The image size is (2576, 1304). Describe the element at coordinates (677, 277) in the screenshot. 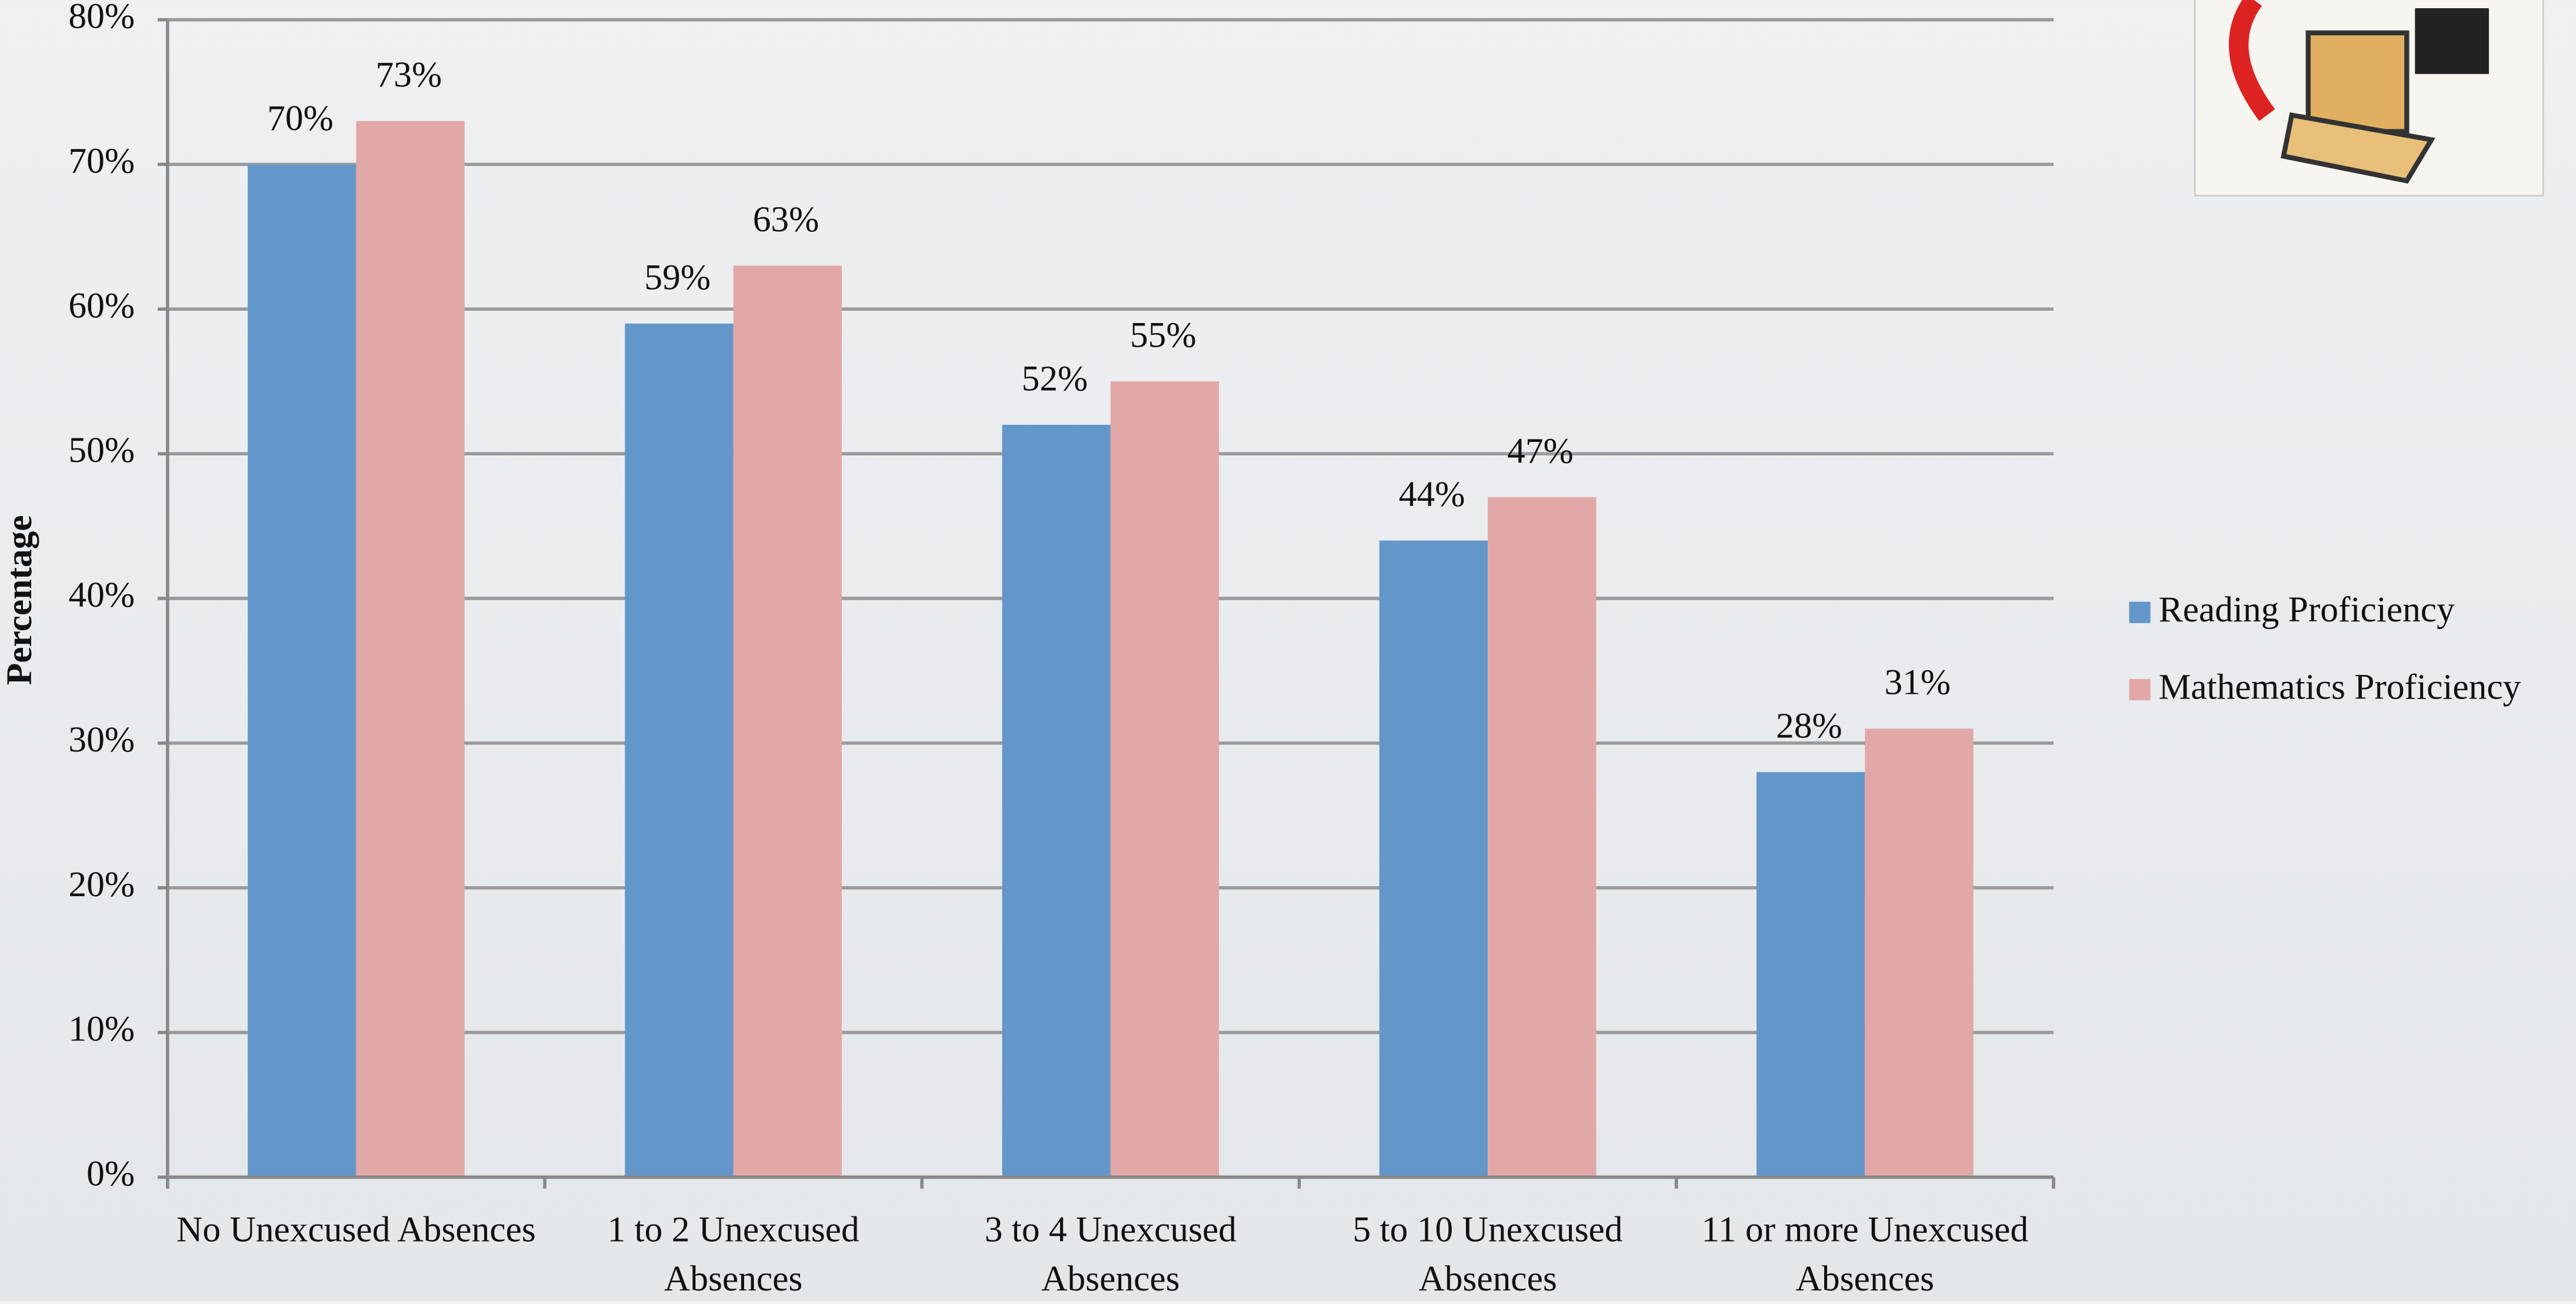

I see `value-label: 59%` at that location.